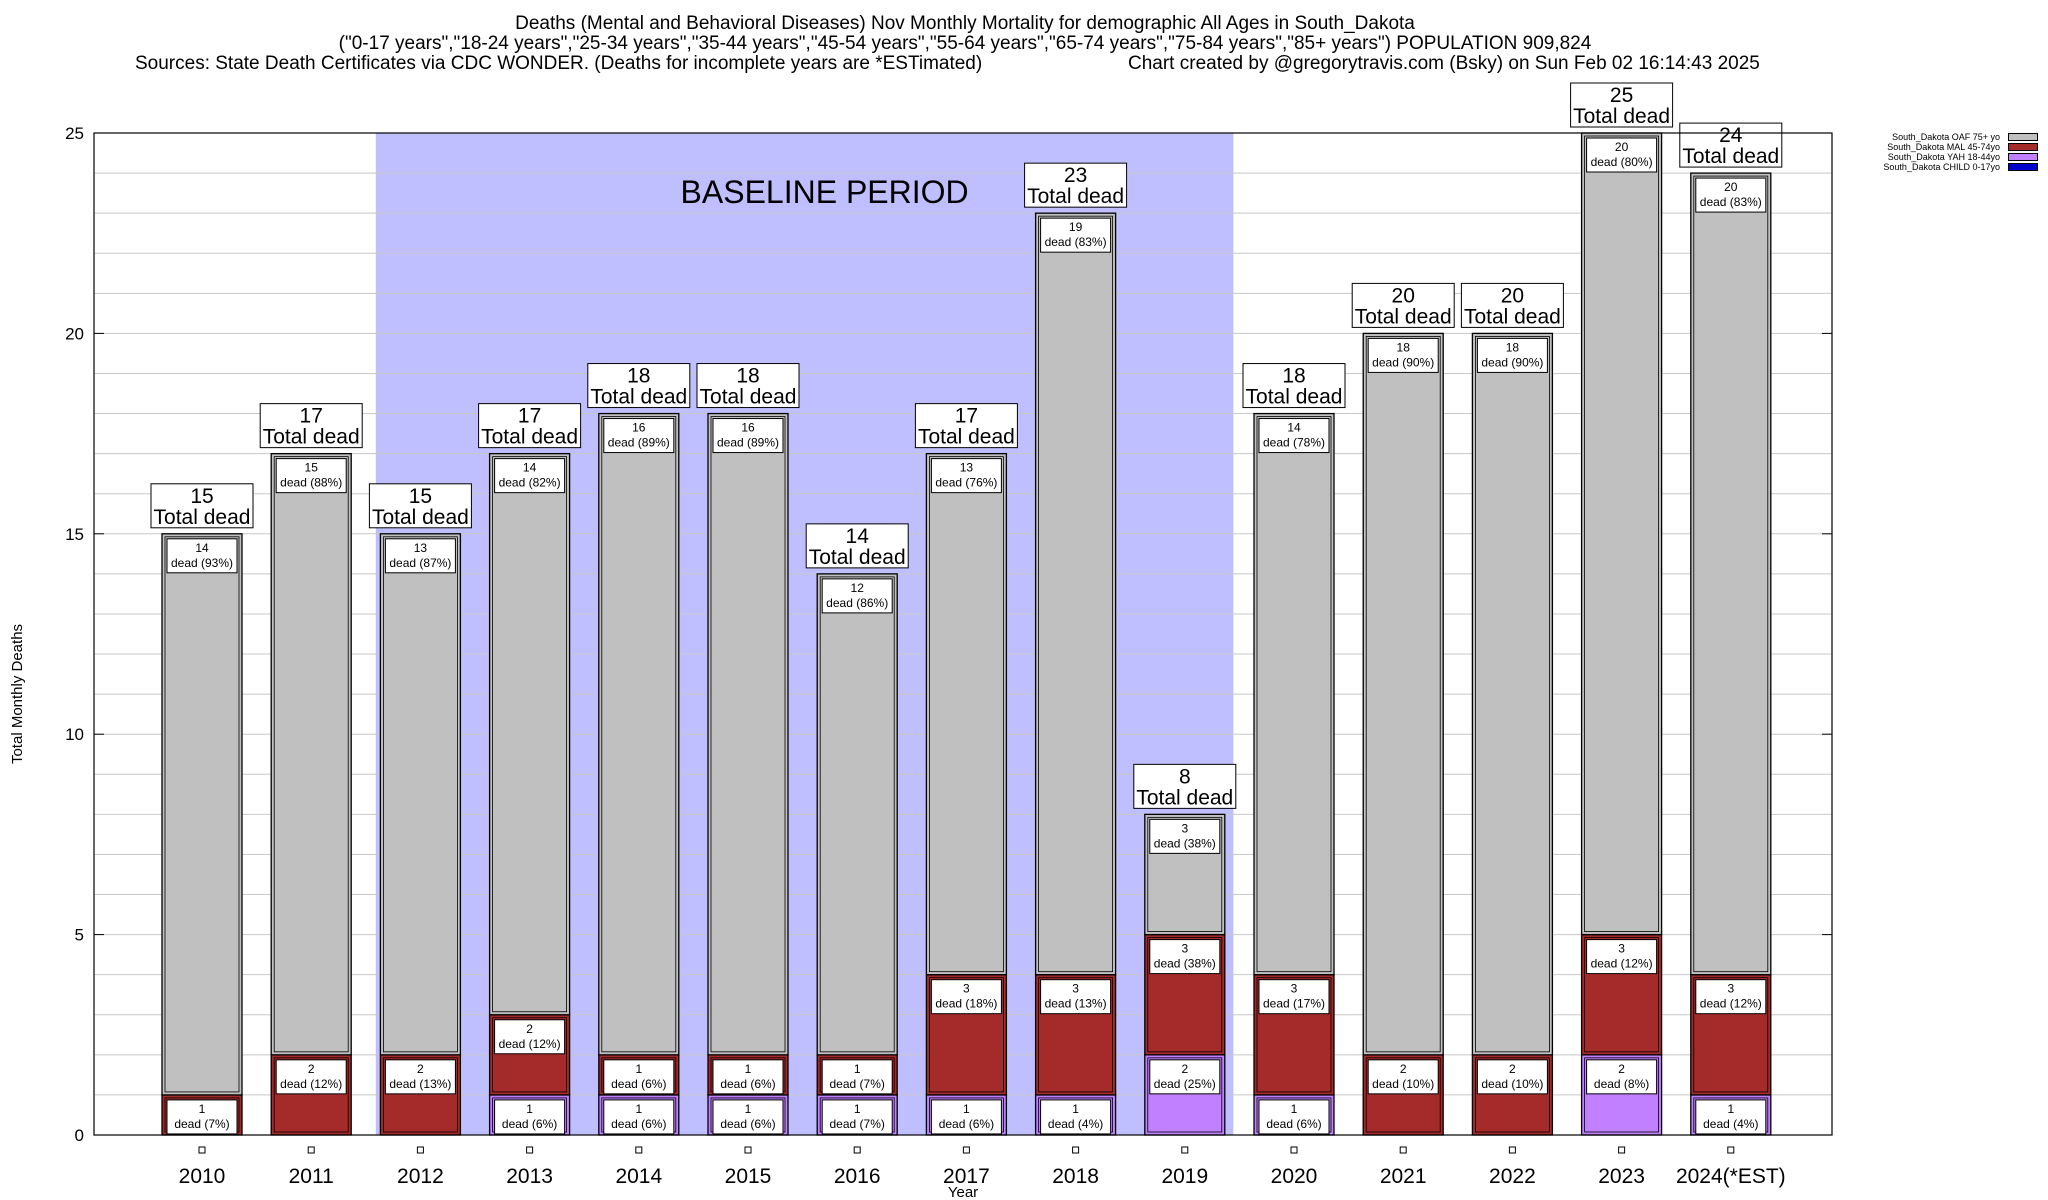 The height and width of the screenshot is (1200, 2048). I want to click on total-value-label: 14, so click(858, 536).